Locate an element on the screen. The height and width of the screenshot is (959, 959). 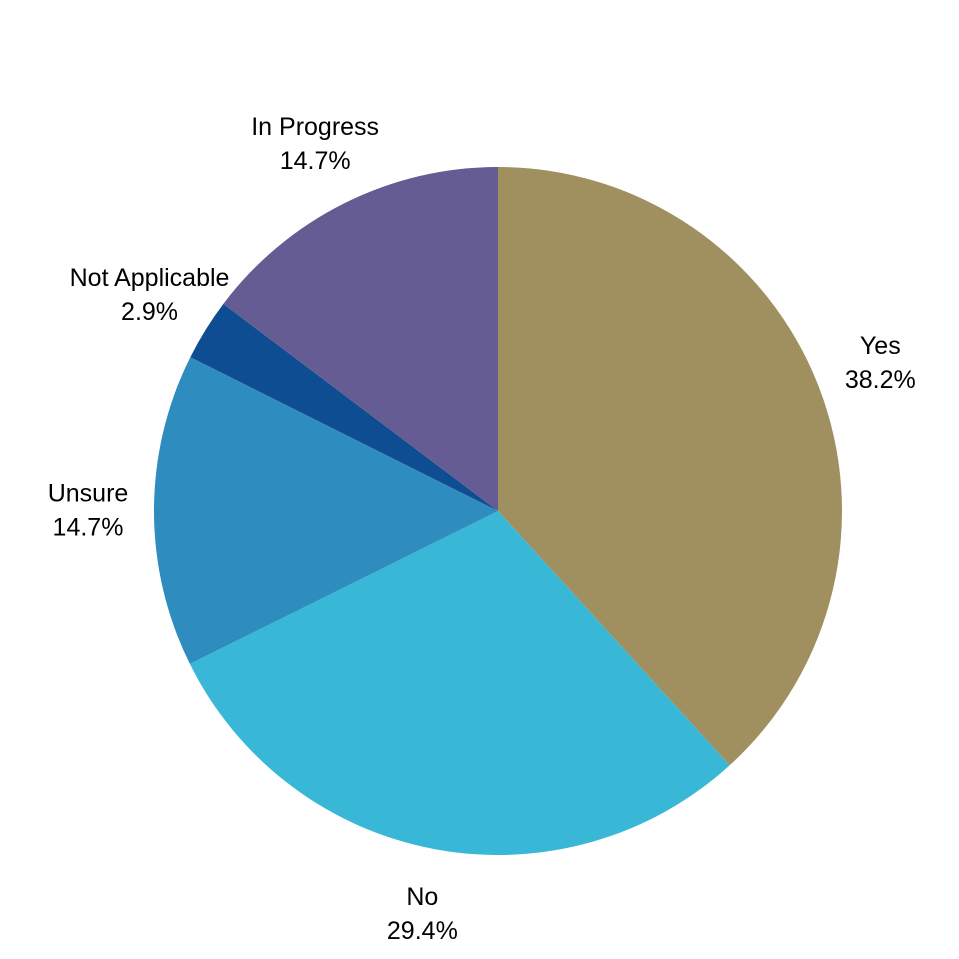
pie-label-category: Not Applicable is located at coordinates (150, 278).